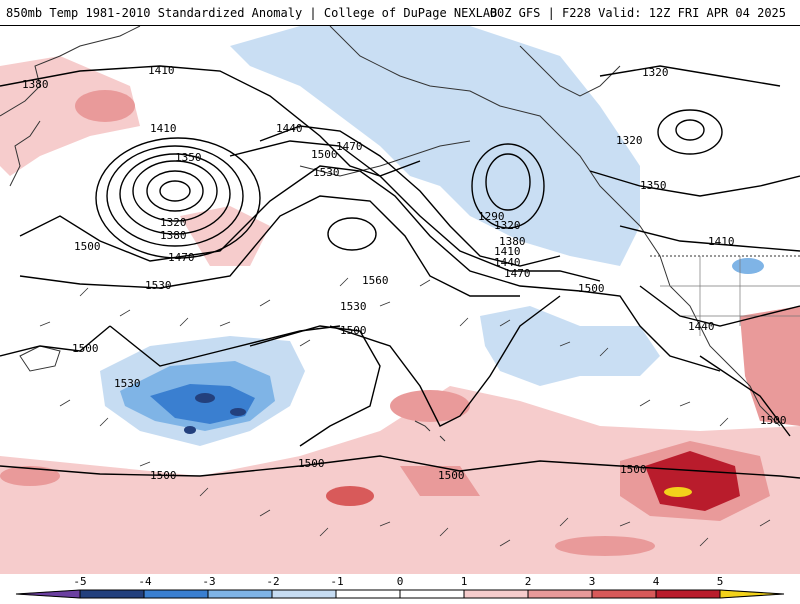 This screenshot has width=800, height=604. What do you see at coordinates (690, 76) in the screenshot?
I see `contour-1320-ne` at bounding box center [690, 76].